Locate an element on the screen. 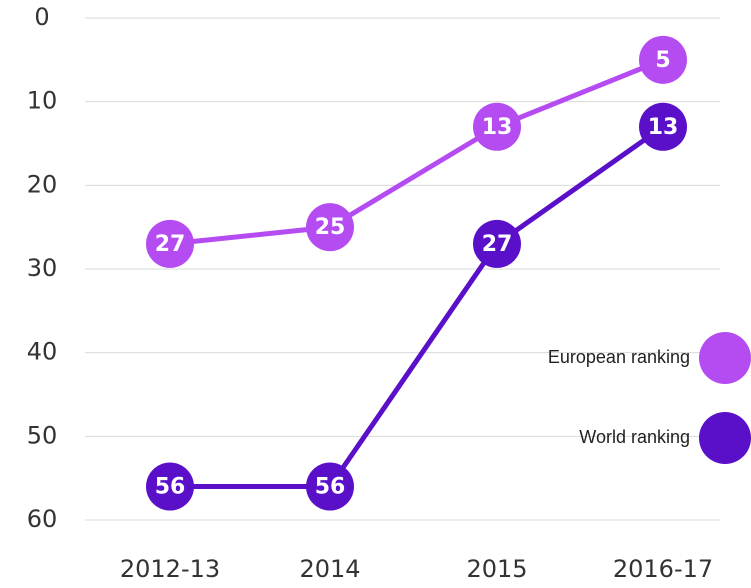  data-label: 5 is located at coordinates (662, 60).